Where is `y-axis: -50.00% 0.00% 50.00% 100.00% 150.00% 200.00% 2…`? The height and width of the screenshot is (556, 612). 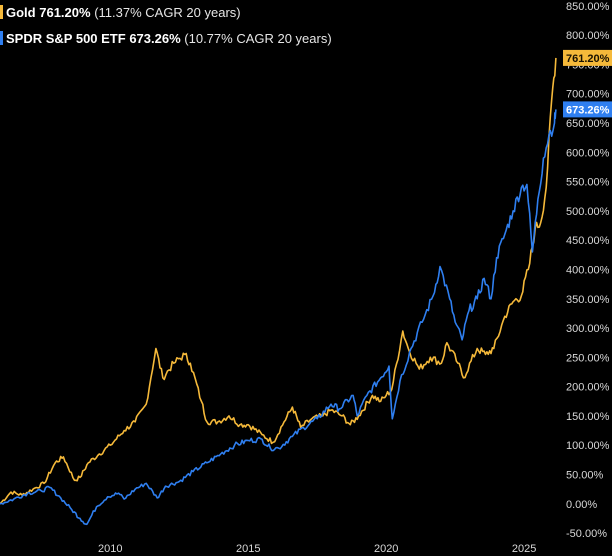
y-axis: -50.00% 0.00% 50.00% 100.00% 150.00% 200.00% 2… is located at coordinates (588, 270).